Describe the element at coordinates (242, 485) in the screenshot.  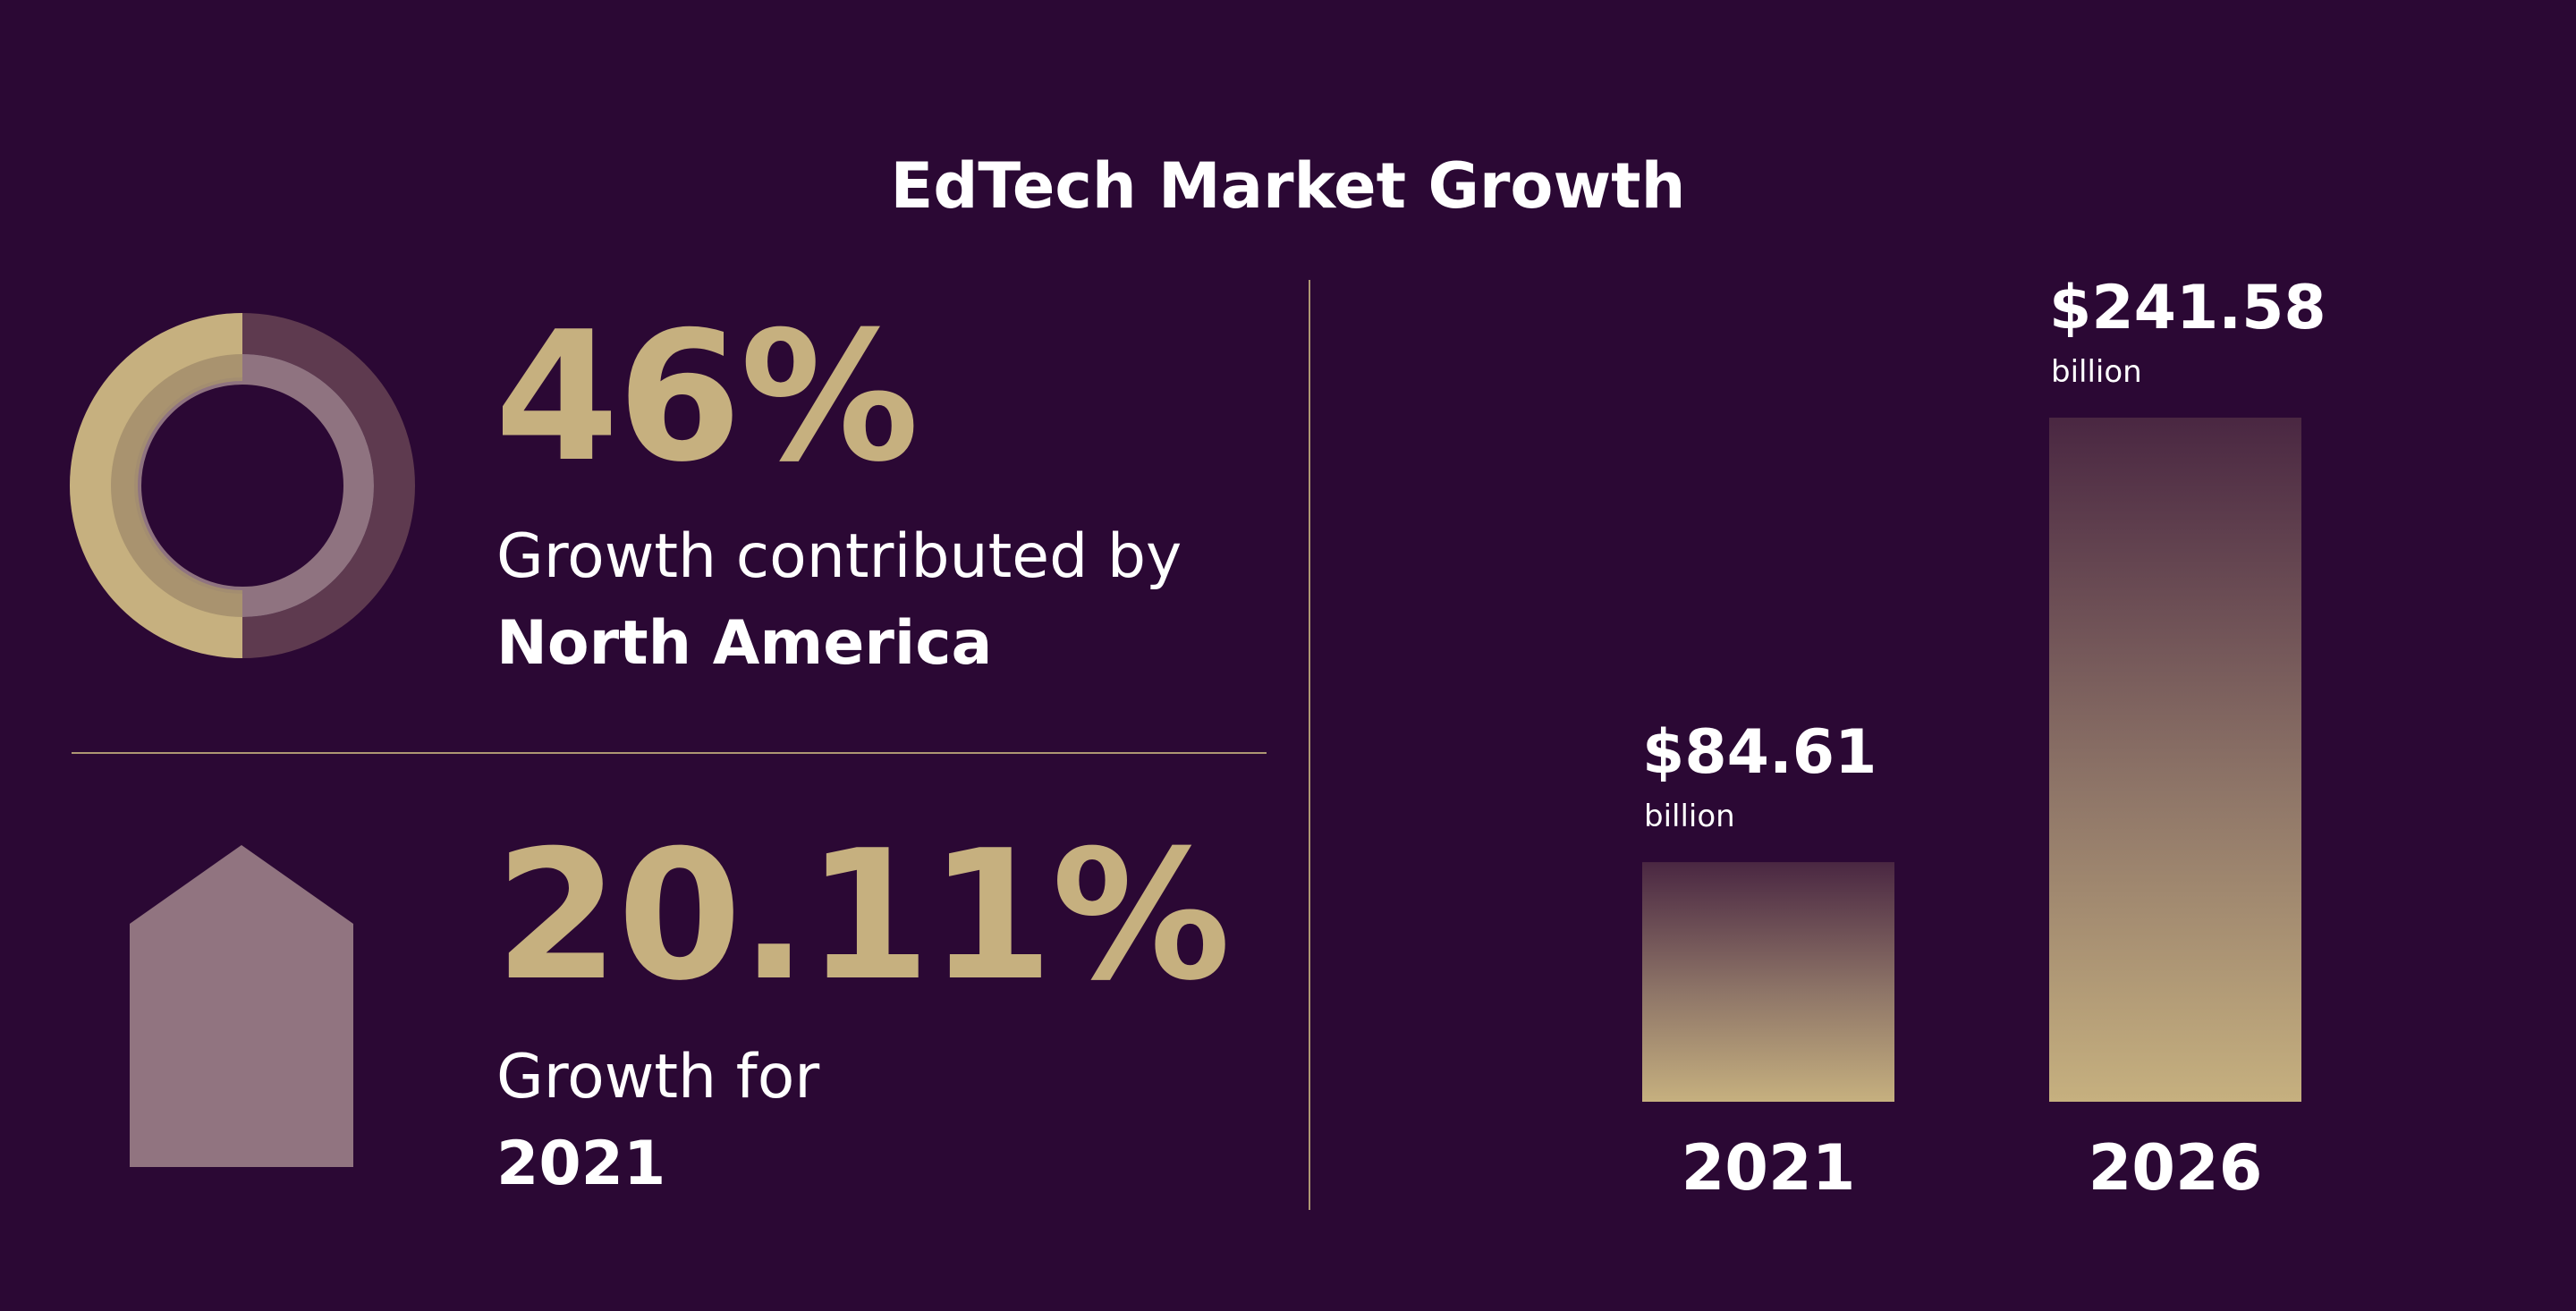
I see `donut-icon` at that location.